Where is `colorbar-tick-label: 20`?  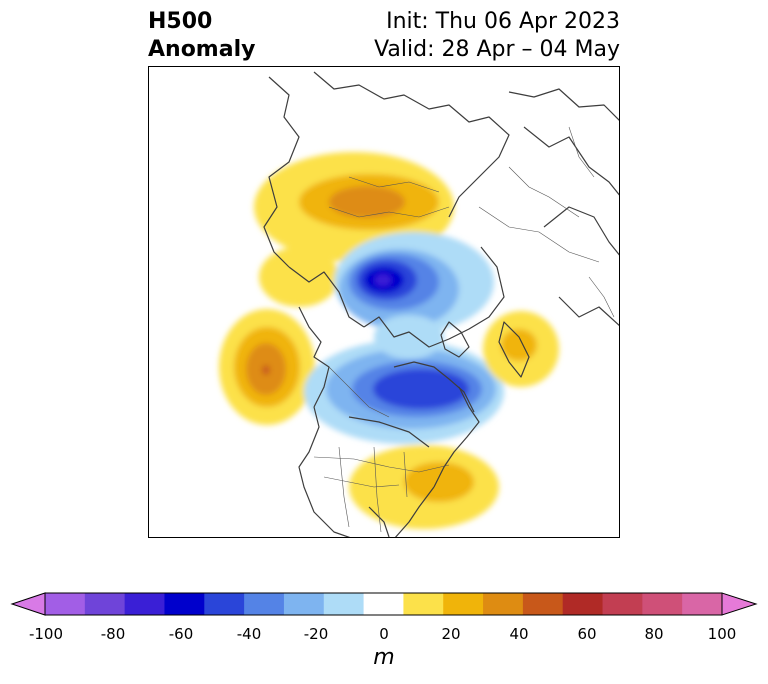 colorbar-tick-label: 20 is located at coordinates (451, 634).